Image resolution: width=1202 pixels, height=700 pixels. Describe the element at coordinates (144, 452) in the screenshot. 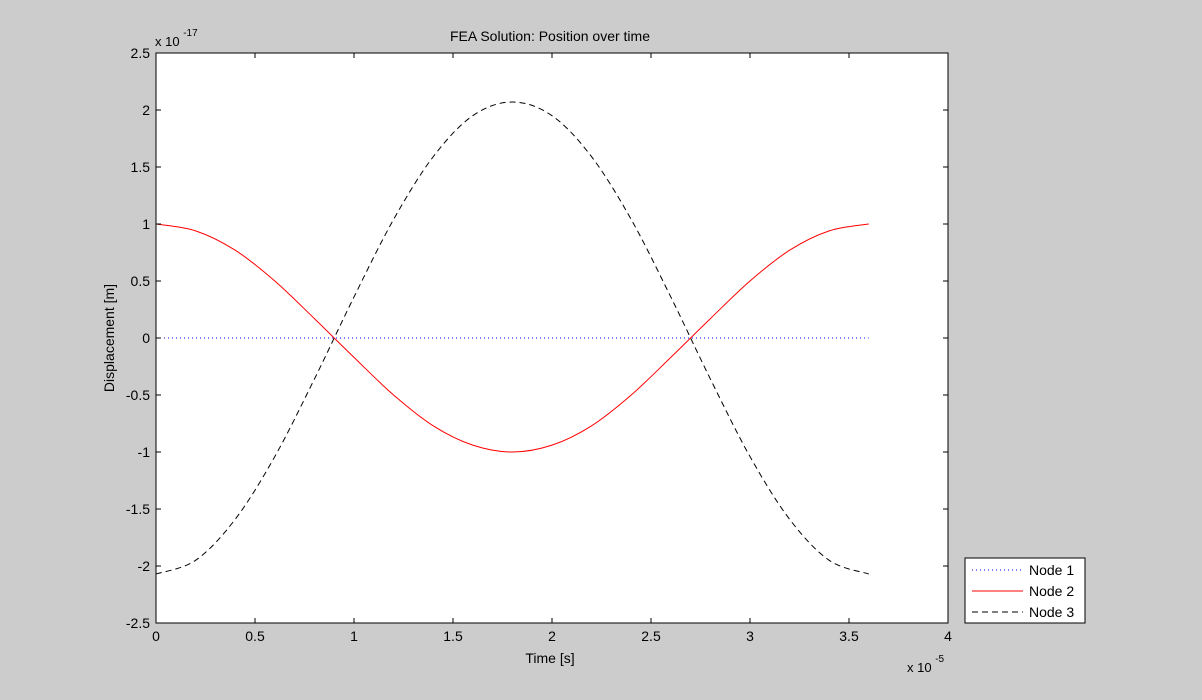

I see `y-tick-label: -1` at that location.